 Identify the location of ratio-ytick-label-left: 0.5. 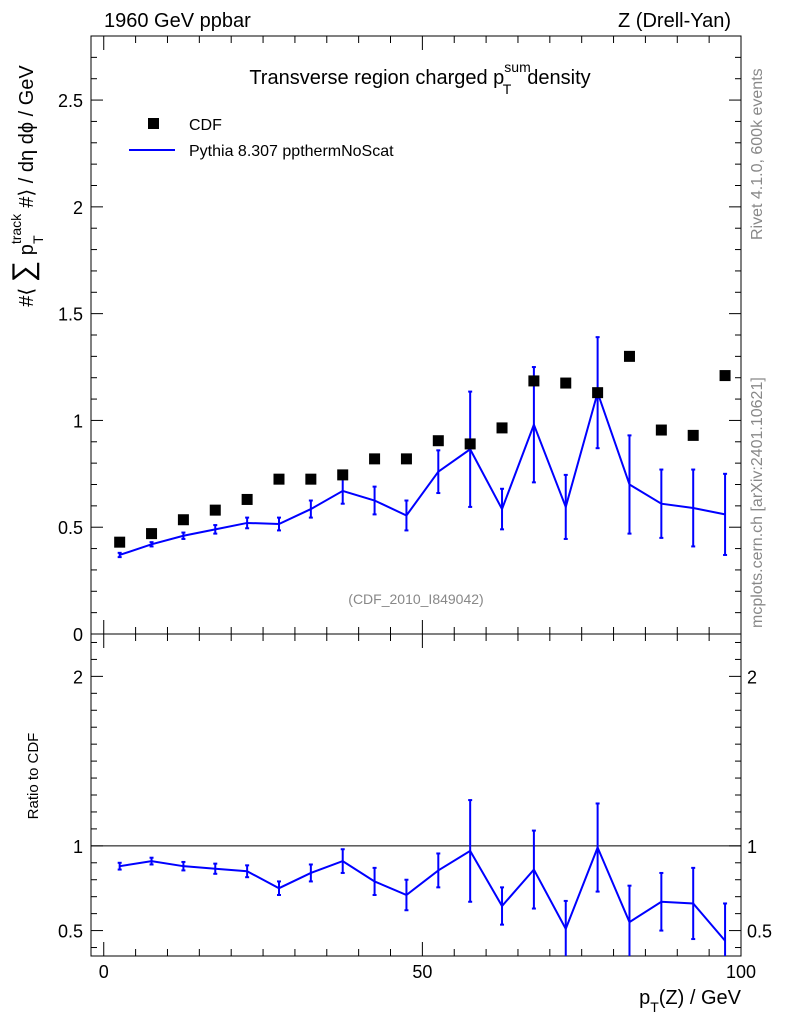
(70, 932).